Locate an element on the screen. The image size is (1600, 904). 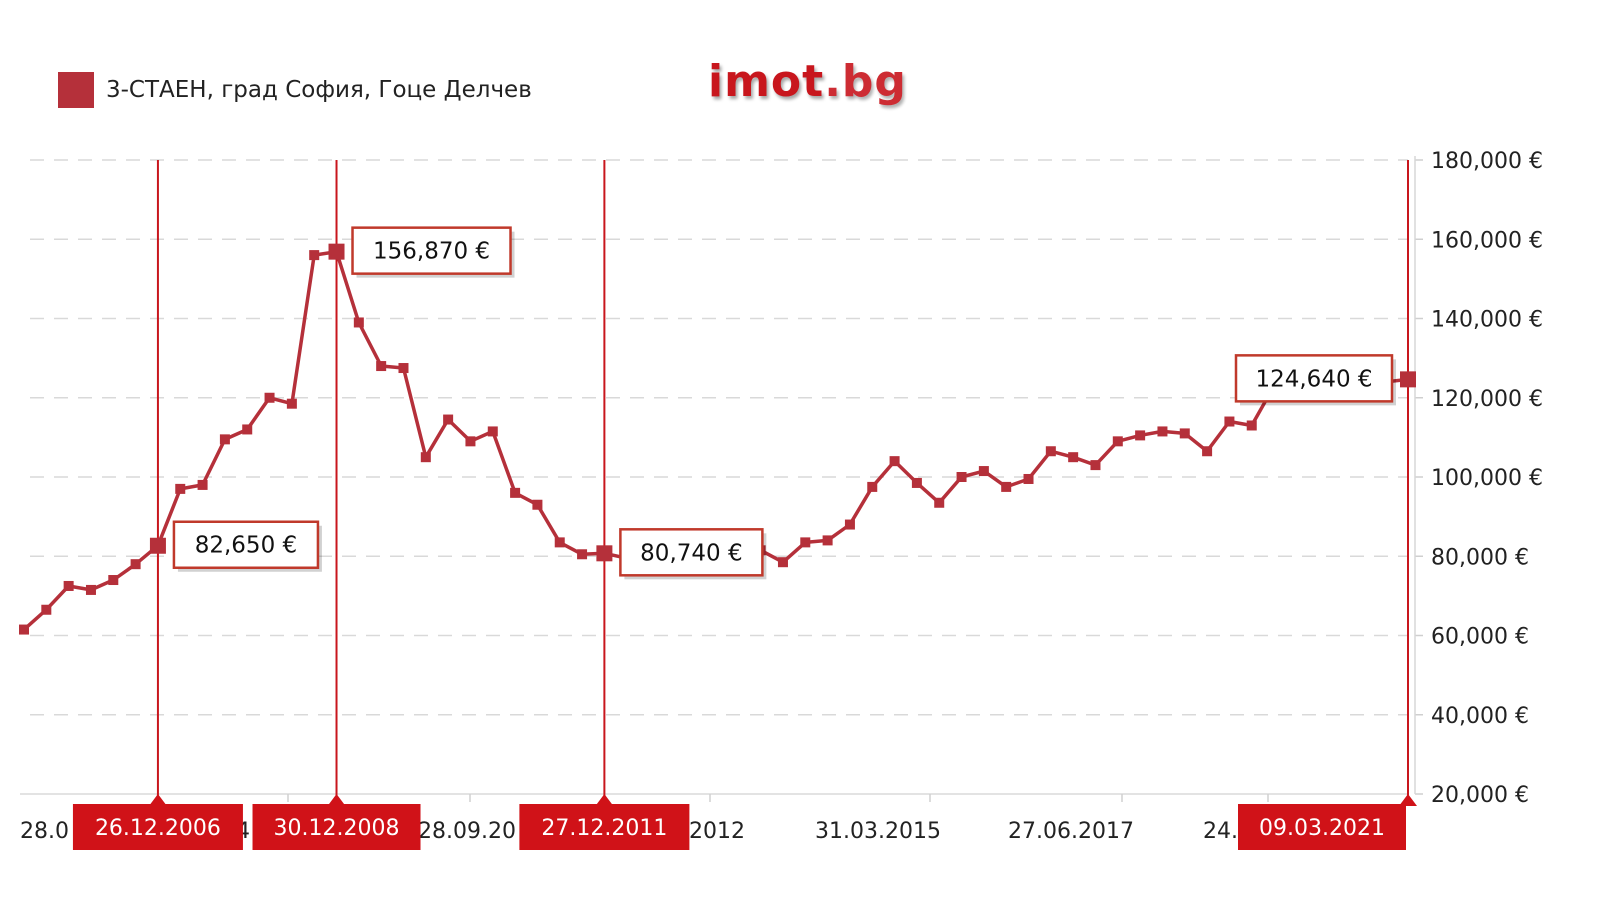
x-tick-label: 31.03.2015 is located at coordinates (878, 831).